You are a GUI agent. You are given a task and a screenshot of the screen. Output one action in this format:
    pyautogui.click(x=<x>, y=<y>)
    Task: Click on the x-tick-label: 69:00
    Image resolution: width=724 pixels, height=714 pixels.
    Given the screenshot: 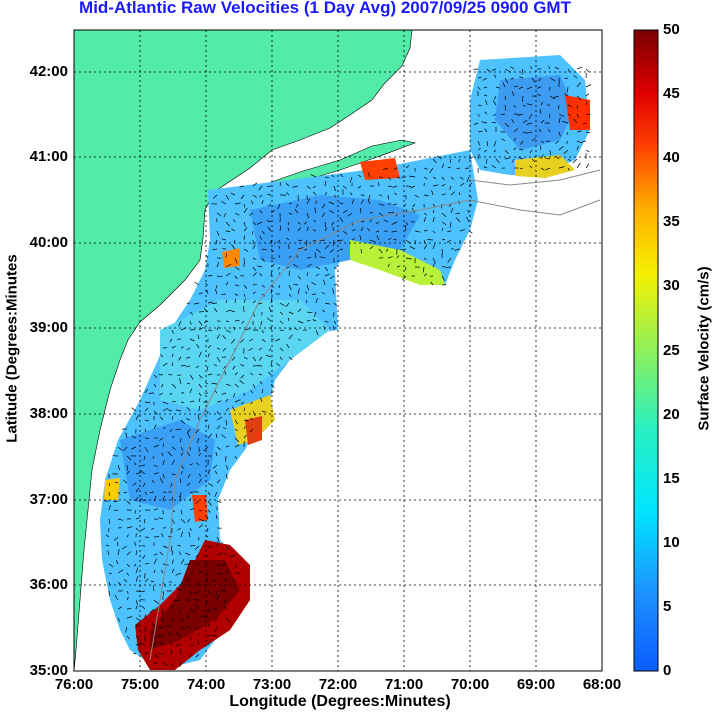 What is the action you would take?
    pyautogui.click(x=536, y=684)
    